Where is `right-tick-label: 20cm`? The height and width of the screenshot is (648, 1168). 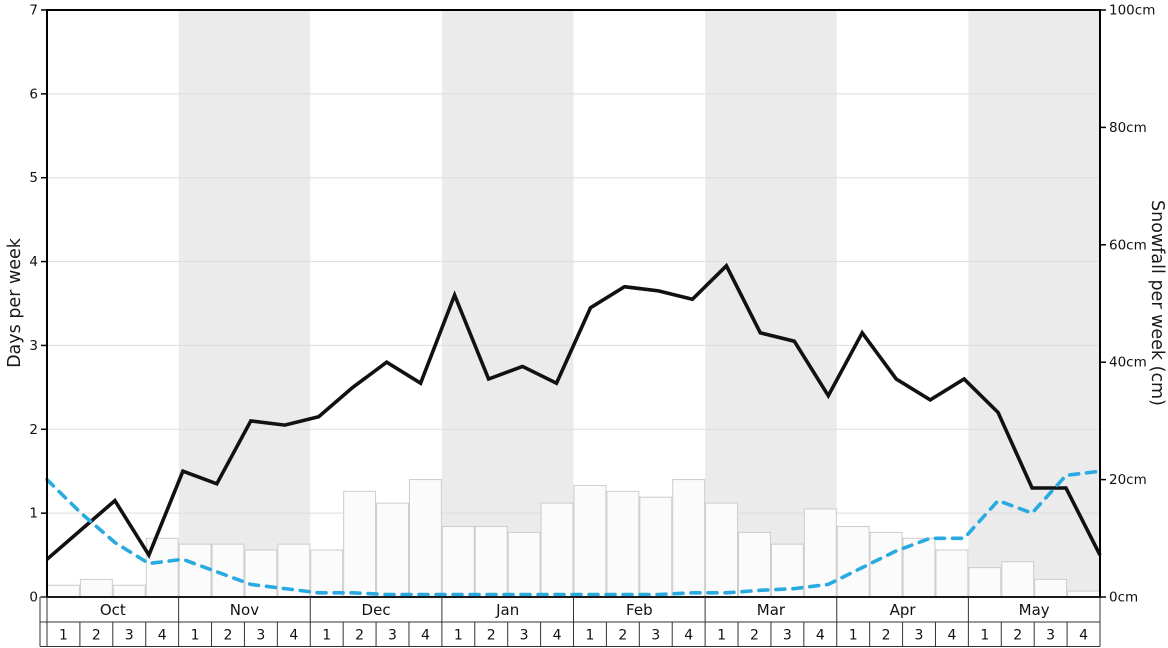
right-tick-label: 20cm is located at coordinates (1128, 480).